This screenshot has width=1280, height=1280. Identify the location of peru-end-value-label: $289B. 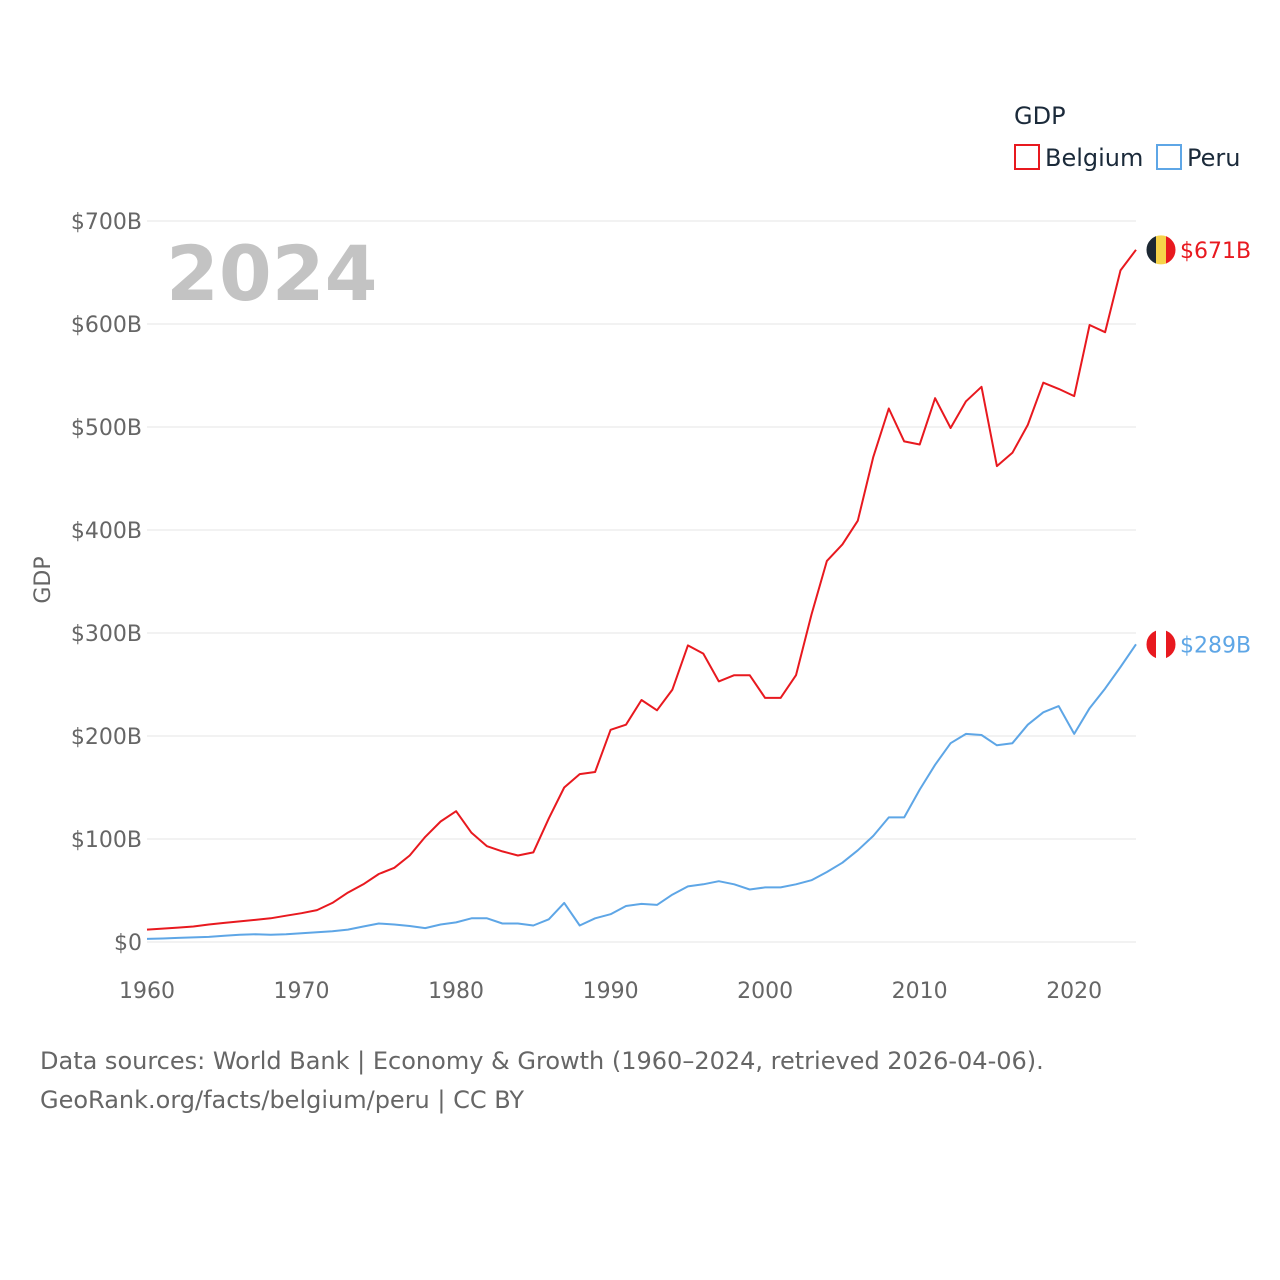
(1215, 645).